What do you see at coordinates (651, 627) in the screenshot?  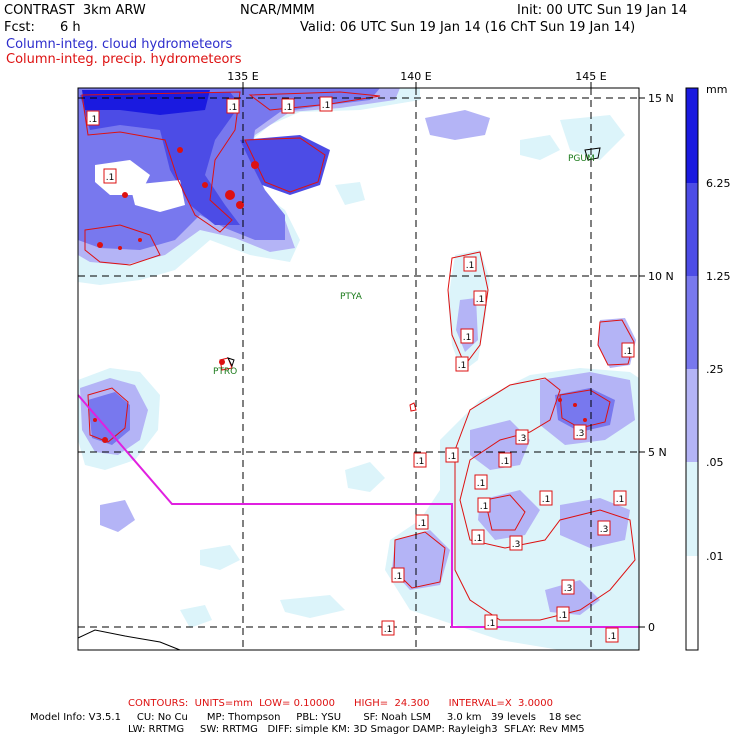 I see `lat-label-0: 0` at bounding box center [651, 627].